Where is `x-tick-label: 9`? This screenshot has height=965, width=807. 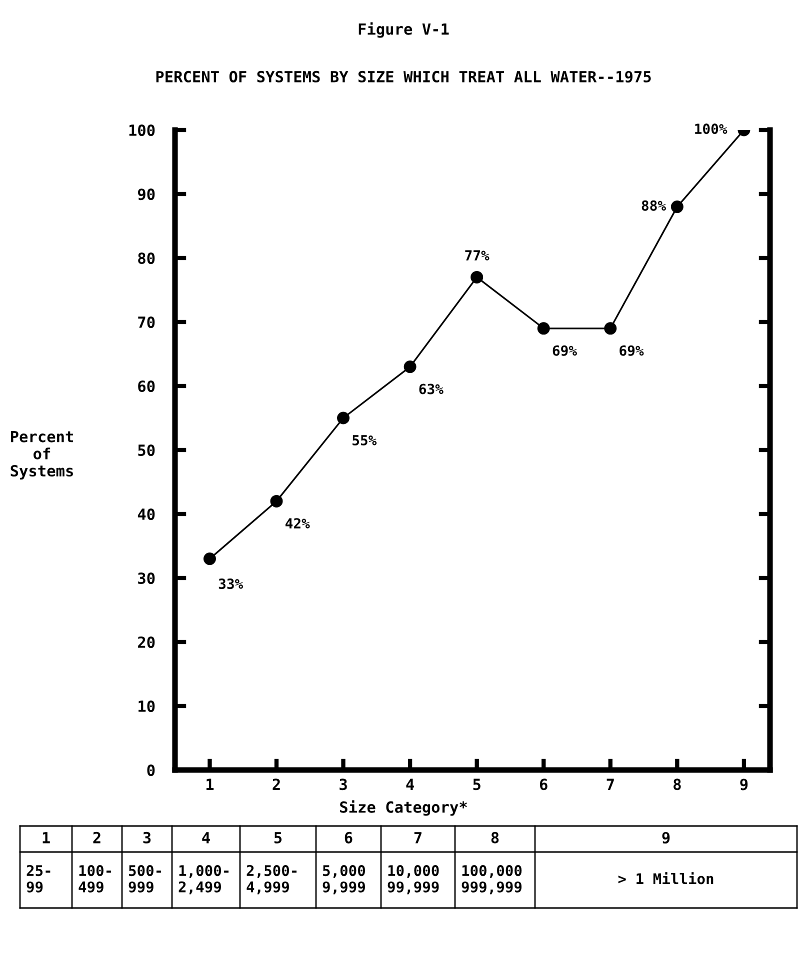 x-tick-label: 9 is located at coordinates (744, 784).